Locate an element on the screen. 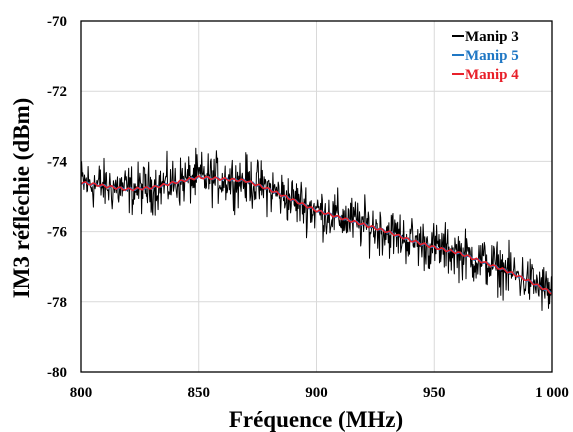 This screenshot has height=432, width=573. y-tick-label: -78 is located at coordinates (57, 303).